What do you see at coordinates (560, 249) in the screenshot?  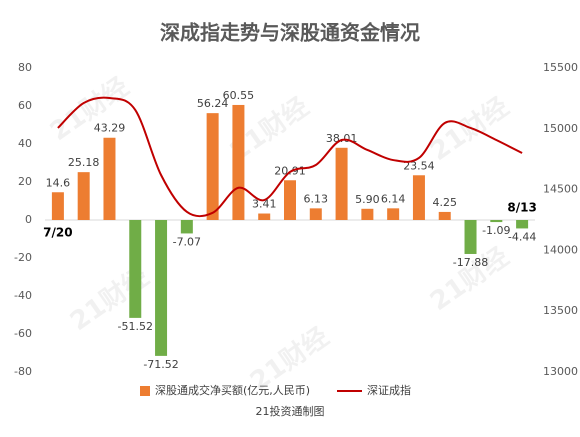 I see `y2-tick-label: 14000` at bounding box center [560, 249].